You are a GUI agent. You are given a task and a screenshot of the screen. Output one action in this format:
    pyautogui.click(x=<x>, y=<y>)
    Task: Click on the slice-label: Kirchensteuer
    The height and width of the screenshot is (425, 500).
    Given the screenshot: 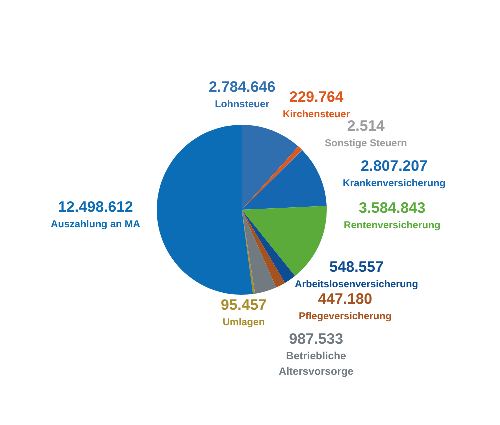 What is the action you would take?
    pyautogui.click(x=316, y=115)
    